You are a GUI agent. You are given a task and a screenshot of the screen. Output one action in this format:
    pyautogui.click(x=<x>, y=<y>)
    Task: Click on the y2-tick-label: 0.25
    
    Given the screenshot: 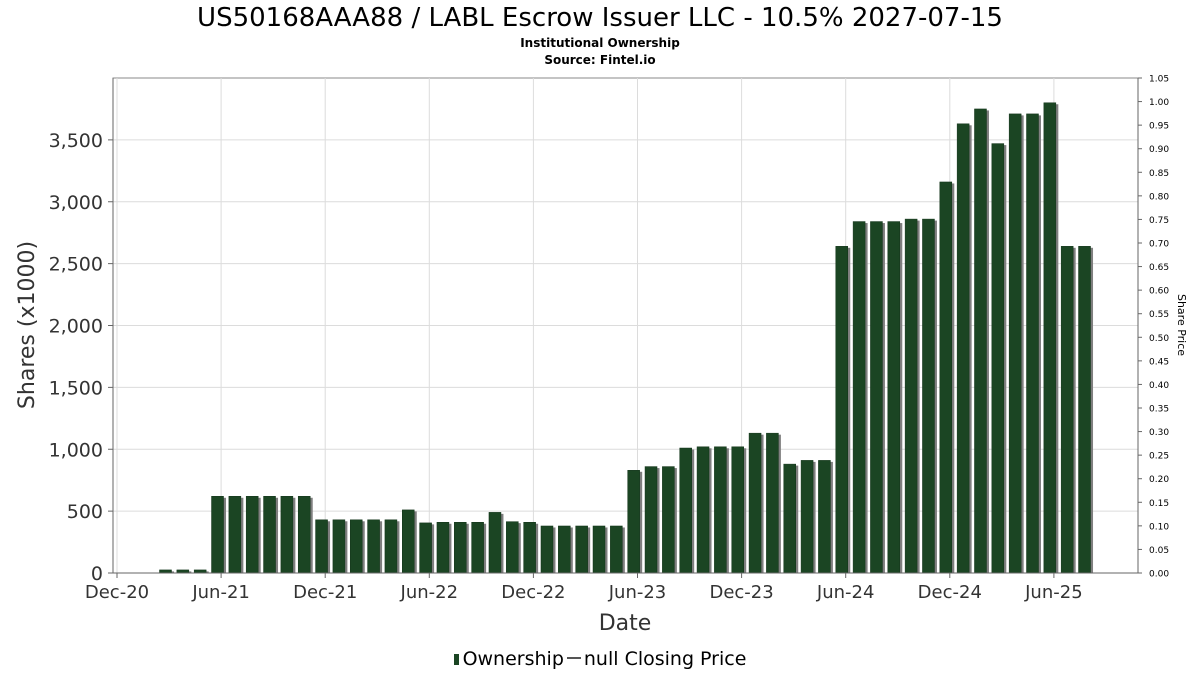 What is the action you would take?
    pyautogui.click(x=1159, y=457)
    